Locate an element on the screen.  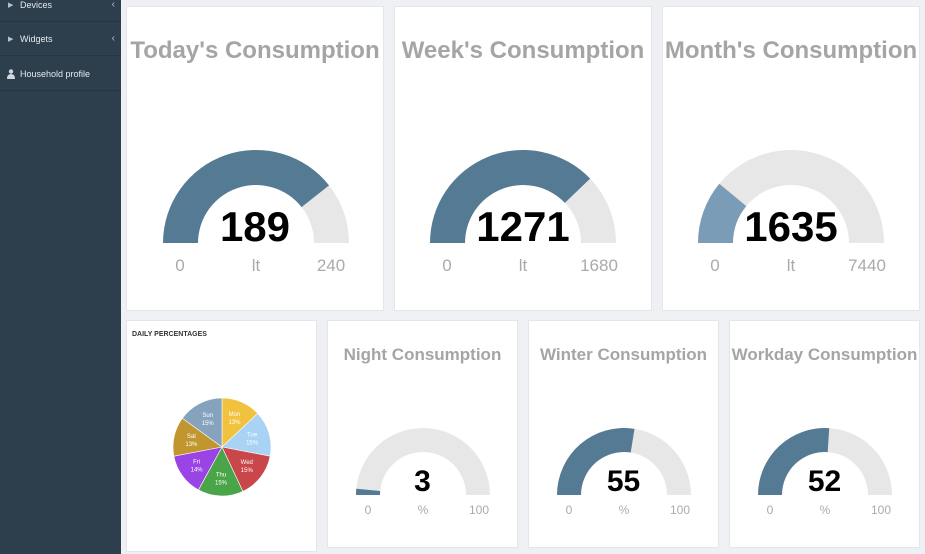
pie-slice-category-label: Fri is located at coordinates (196, 462).